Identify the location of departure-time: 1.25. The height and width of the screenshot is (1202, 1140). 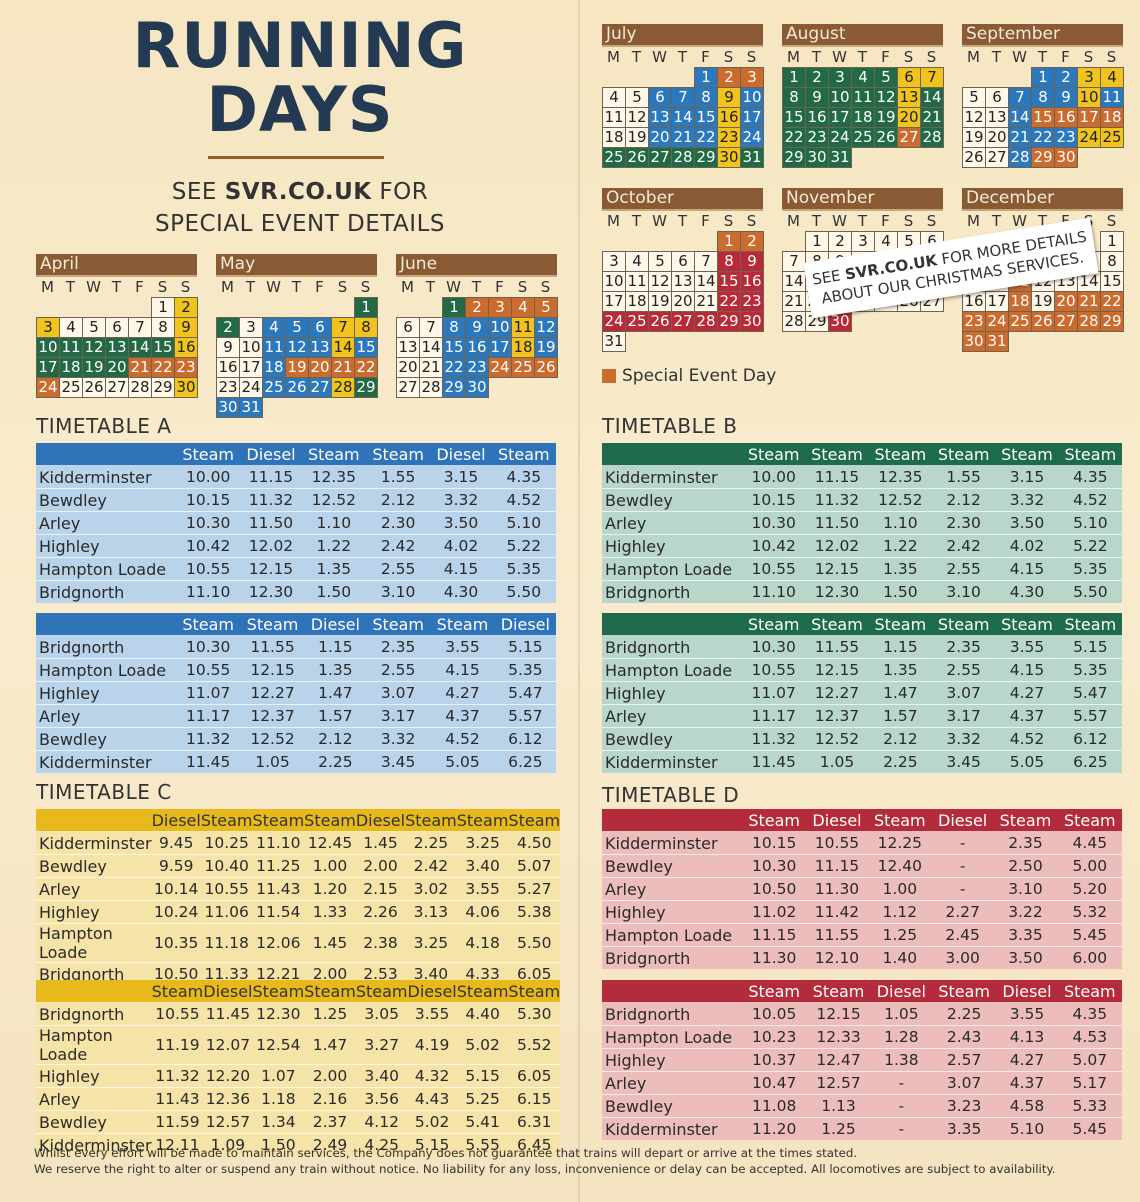
(330, 1014).